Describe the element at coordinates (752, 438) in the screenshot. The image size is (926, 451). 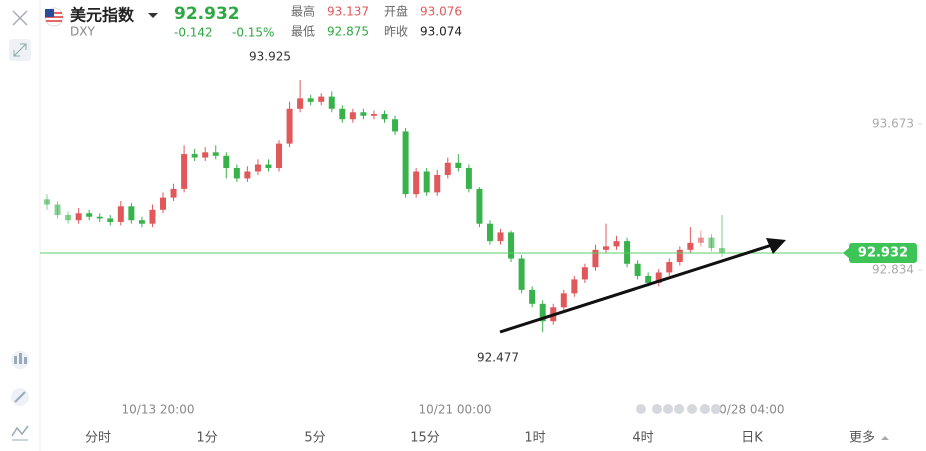
I see `period-tab: 日K` at that location.